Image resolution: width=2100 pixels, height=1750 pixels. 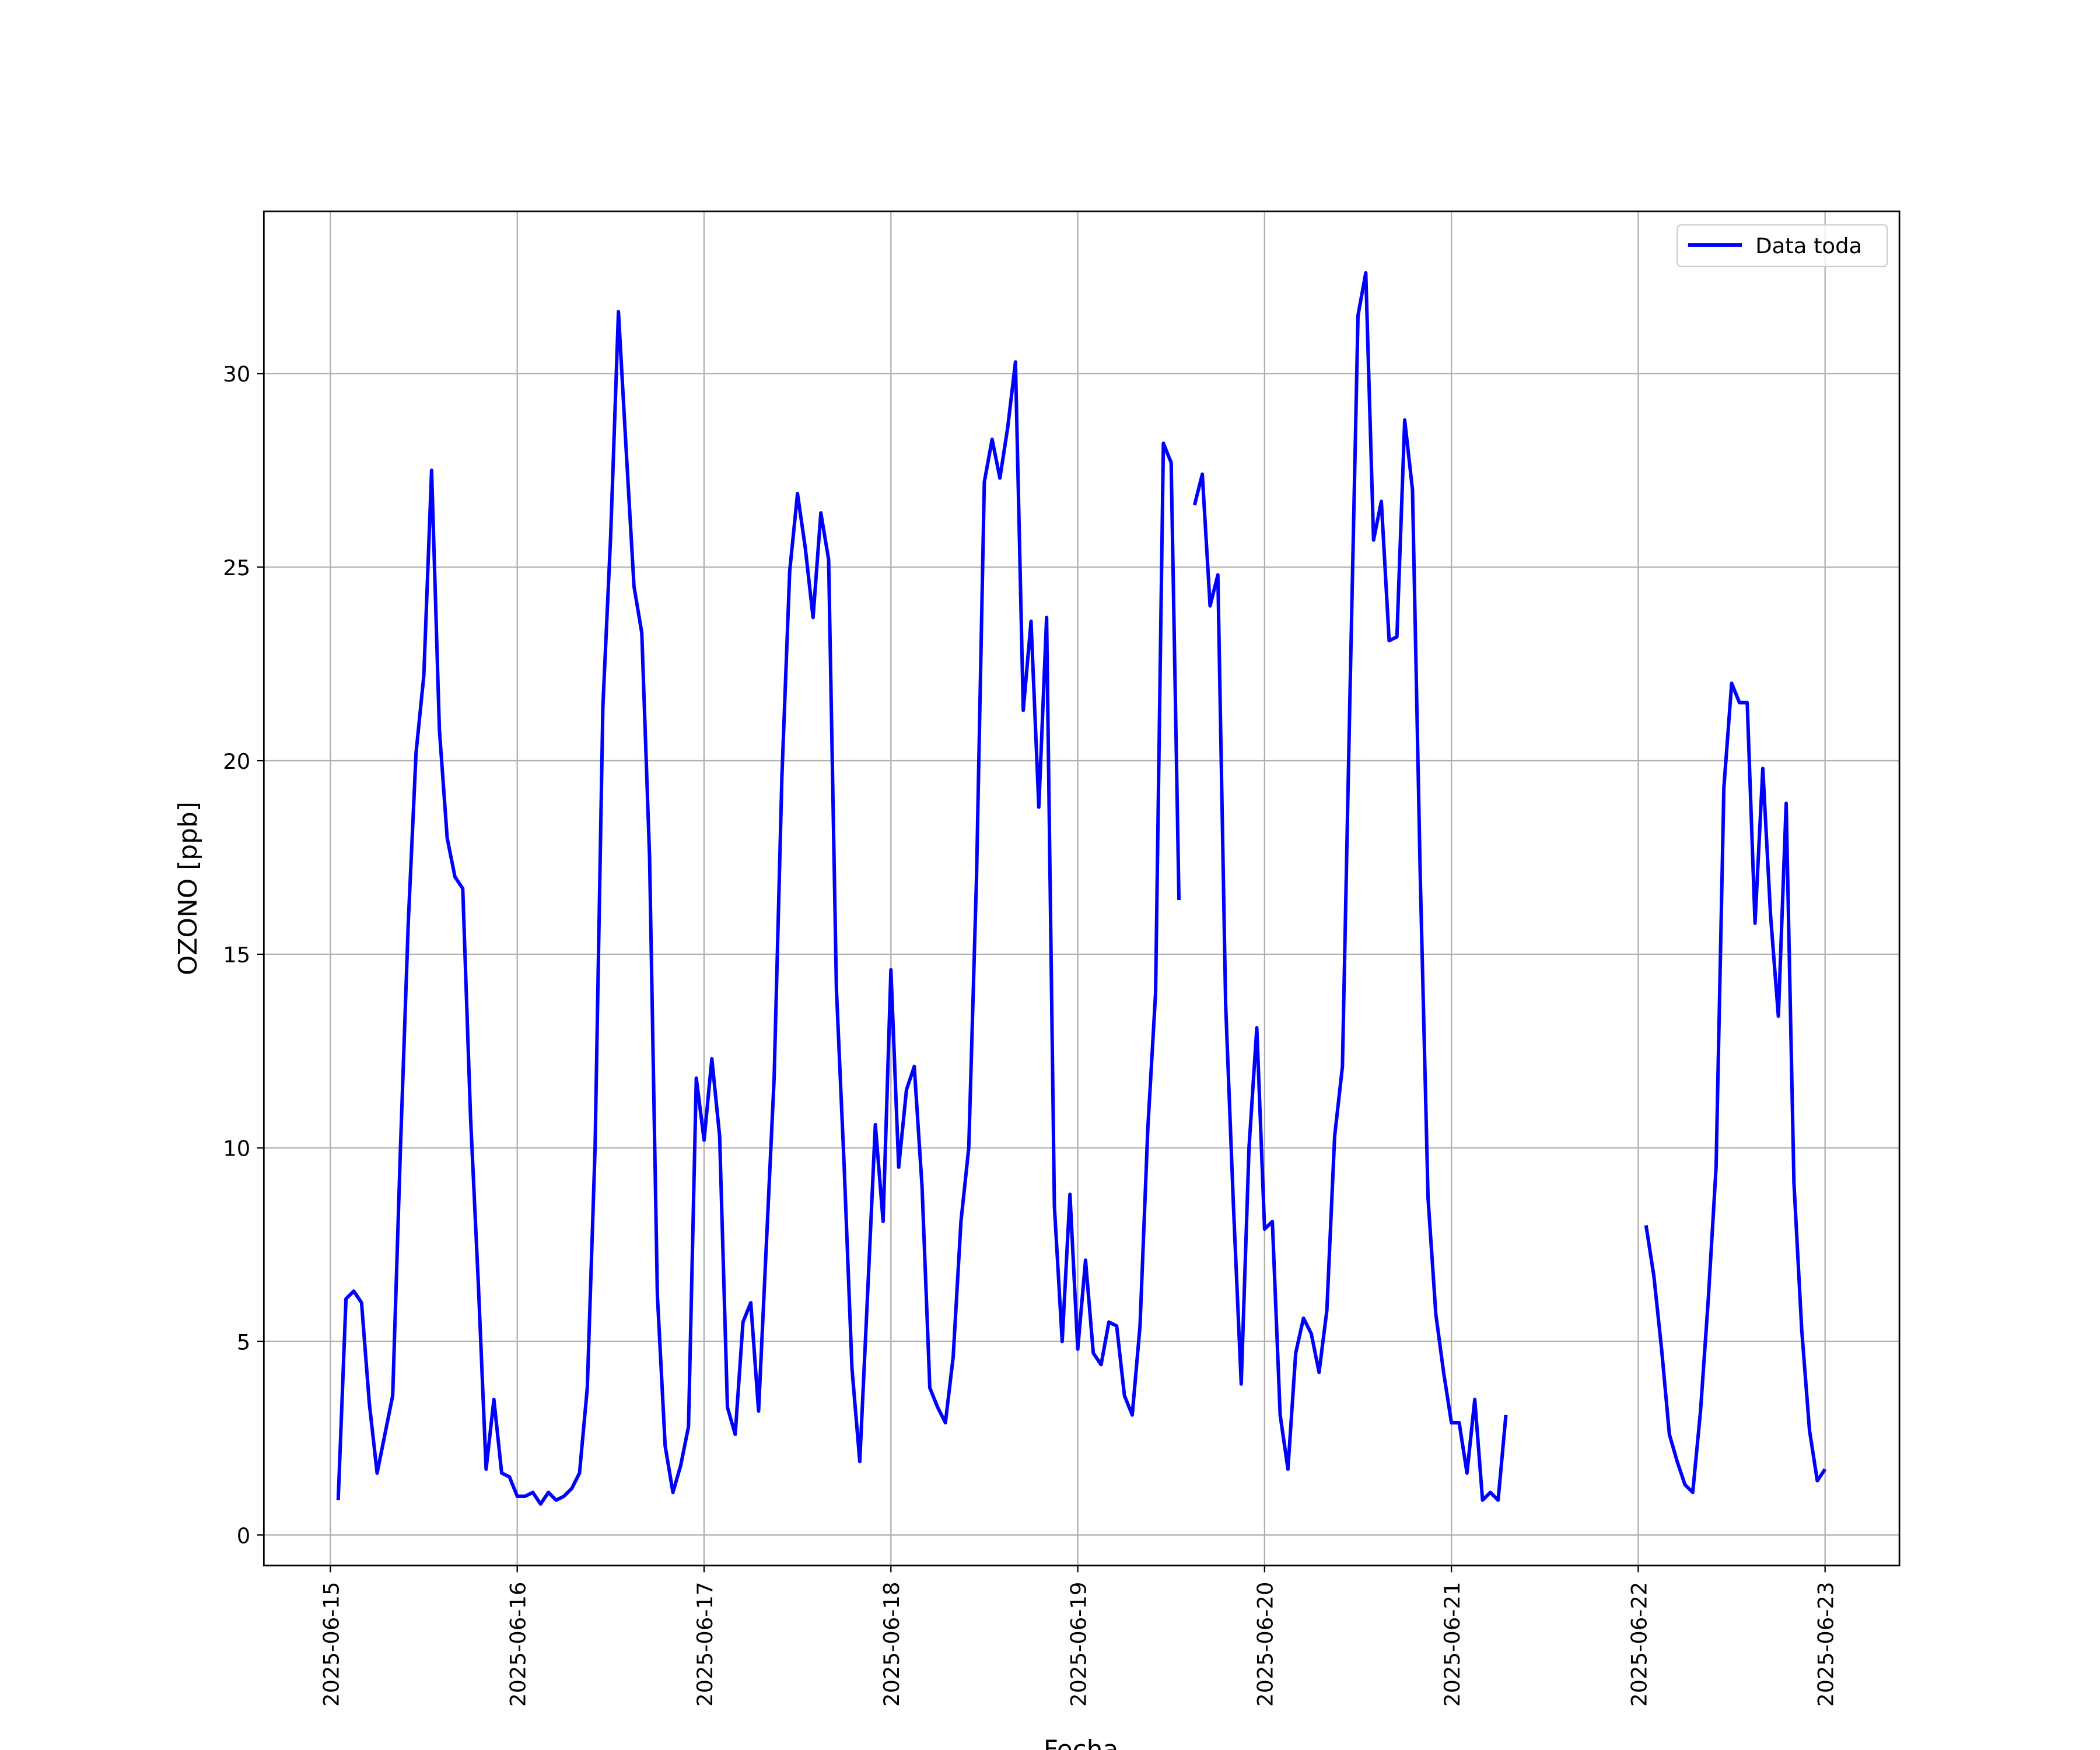 I want to click on legend-label: Data toda, so click(x=1808, y=245).